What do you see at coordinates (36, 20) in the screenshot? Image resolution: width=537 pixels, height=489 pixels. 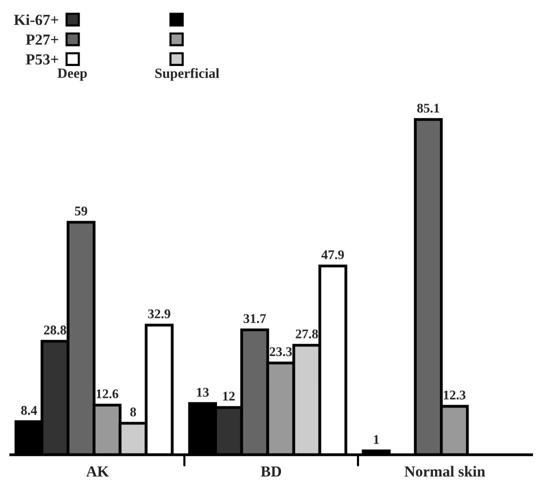 I see `legend-label: Ki-67+` at bounding box center [36, 20].